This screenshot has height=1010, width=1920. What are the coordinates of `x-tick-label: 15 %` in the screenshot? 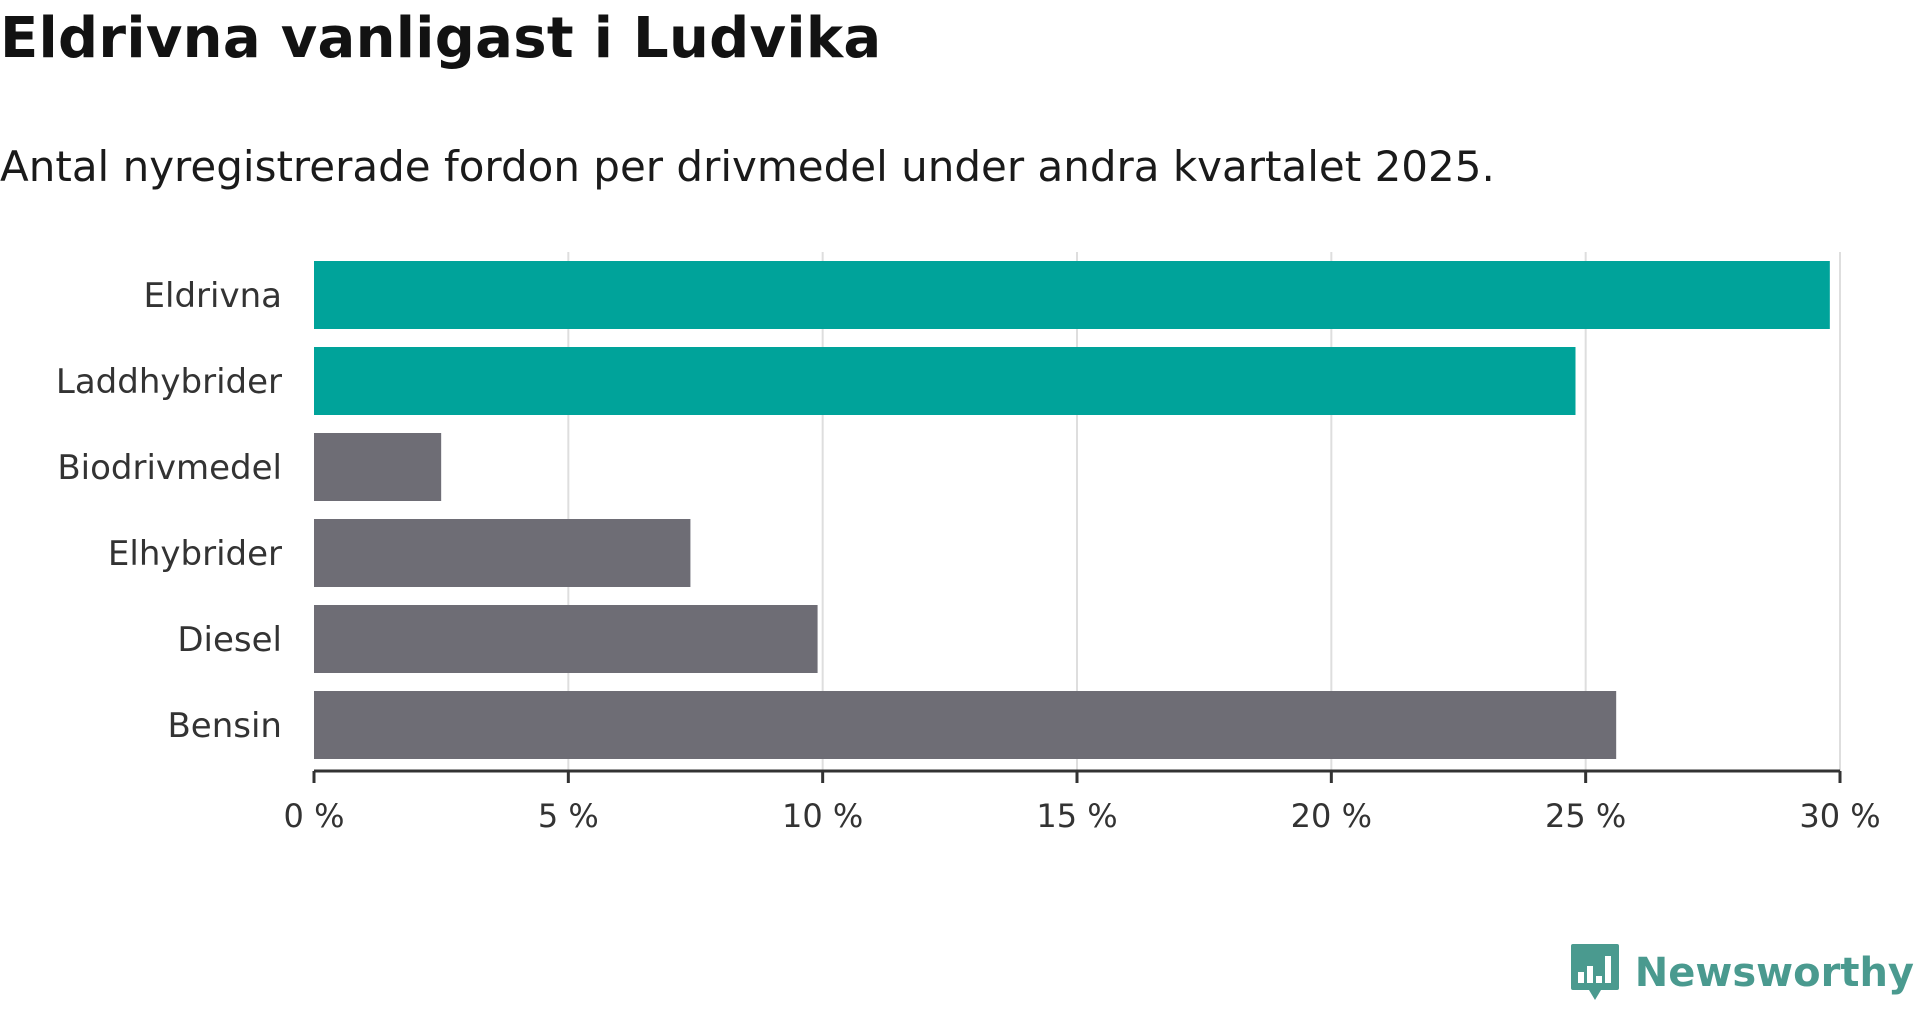 It's located at (1076, 816).